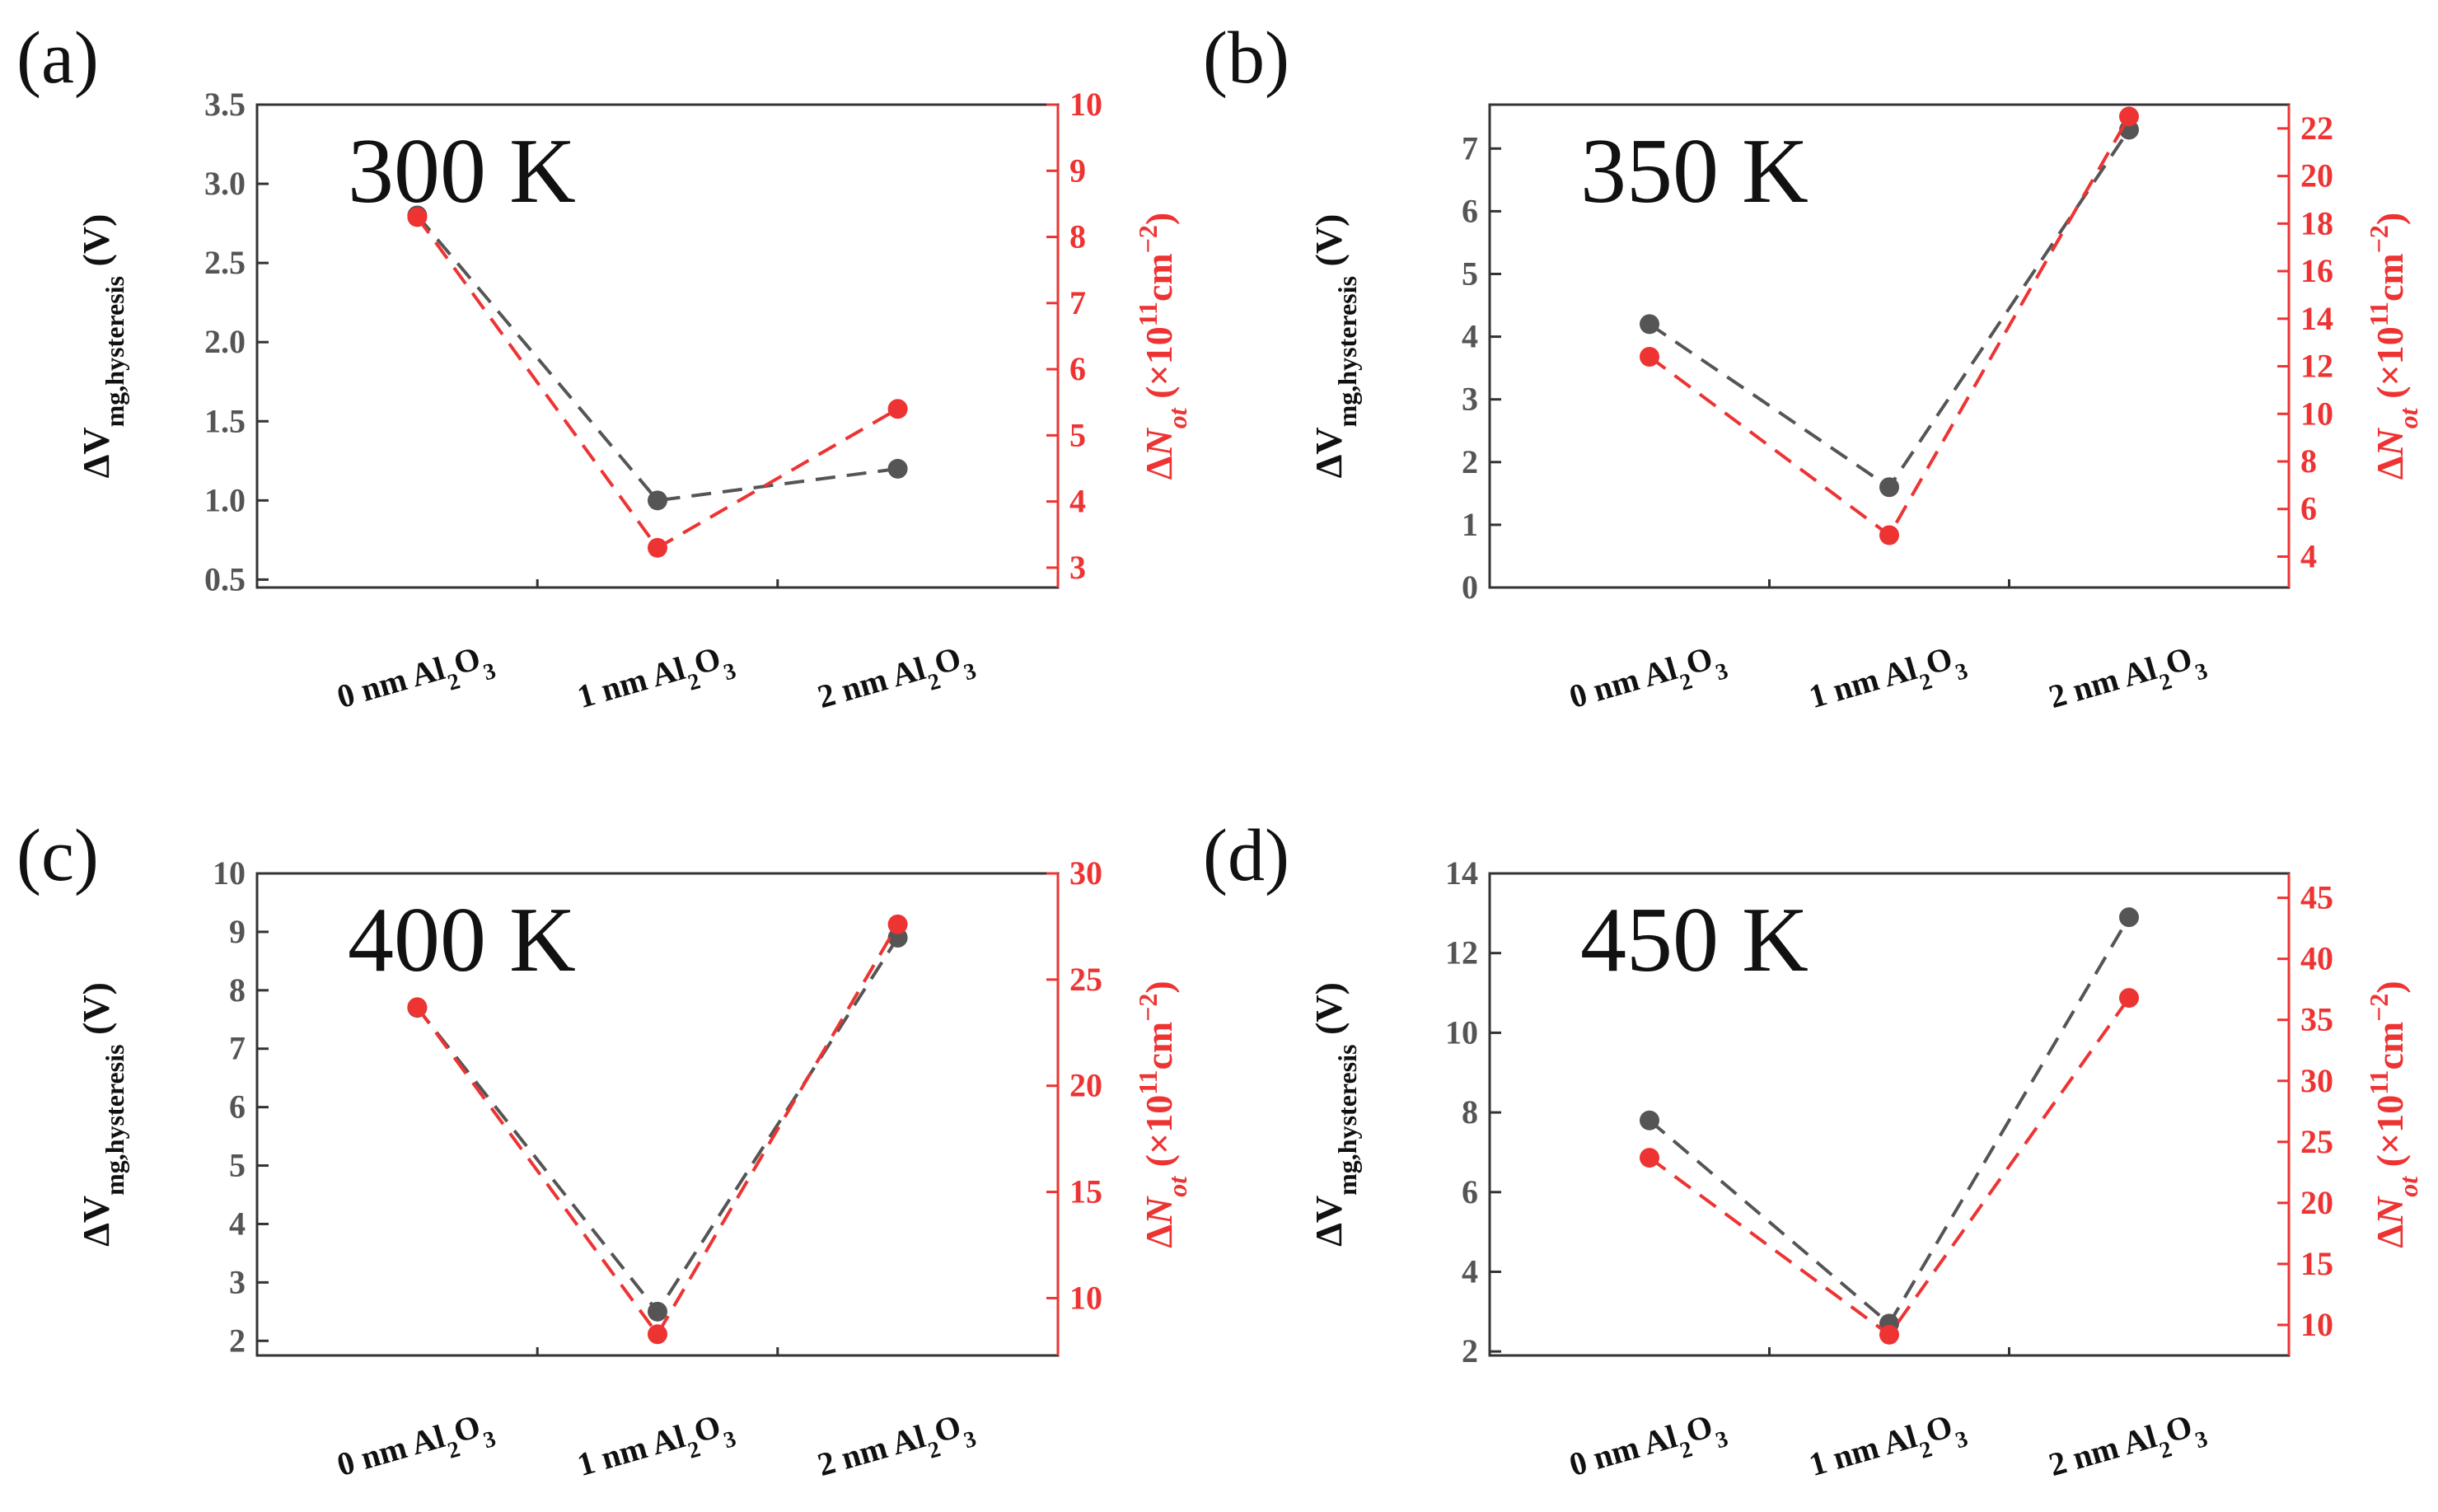  Describe the element at coordinates (2316, 897) in the screenshot. I see `right-tick-label: 45` at that location.